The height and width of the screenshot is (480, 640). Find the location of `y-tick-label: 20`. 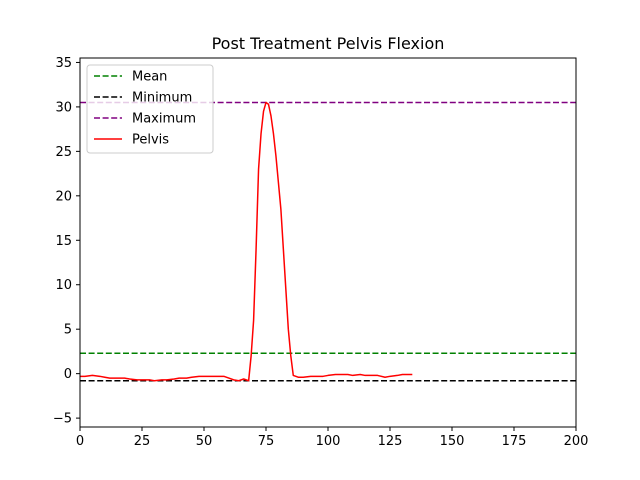

y-tick-label: 20 is located at coordinates (63, 196).